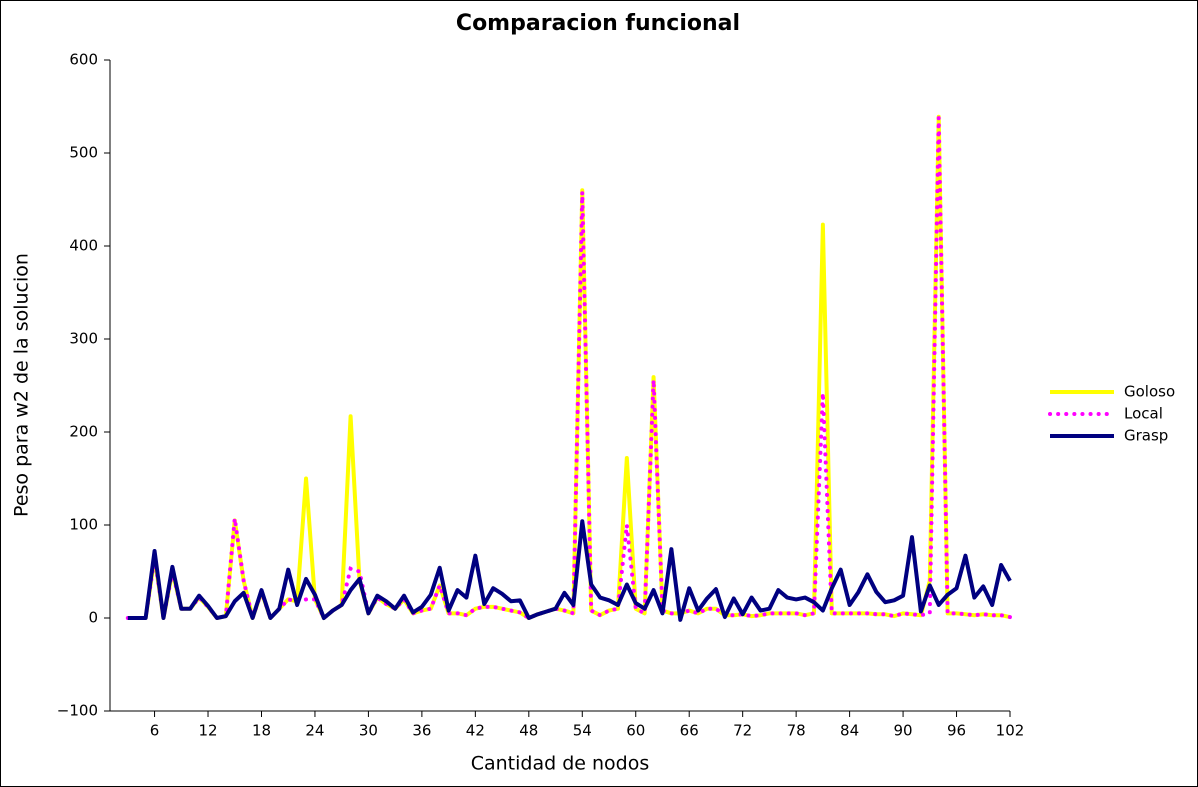 This screenshot has height=787, width=1198. What do you see at coordinates (1149, 392) in the screenshot?
I see `legend-label: Goloso` at bounding box center [1149, 392].